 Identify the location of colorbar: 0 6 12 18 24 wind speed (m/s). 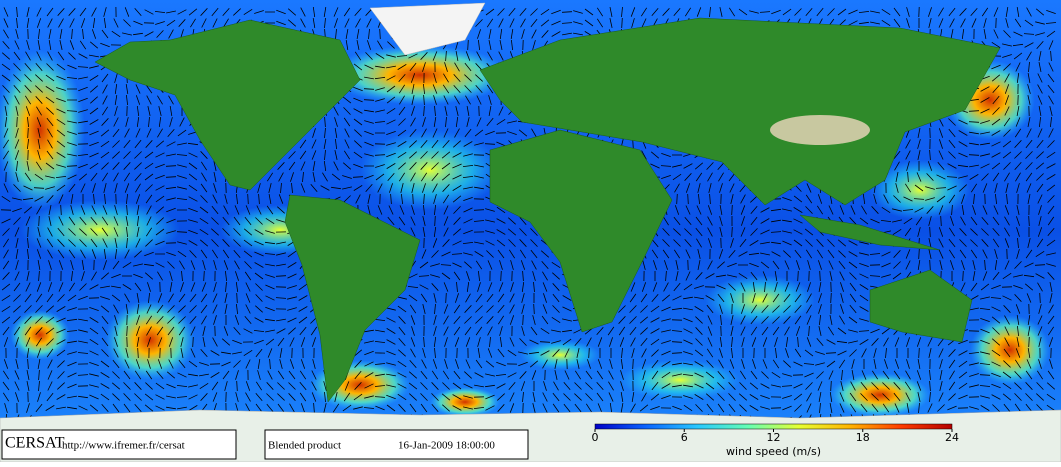
(775, 440).